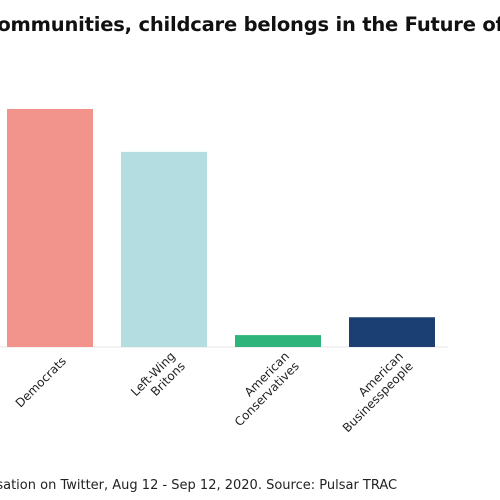 This screenshot has width=500, height=500. I want to click on x-tick-label: Democrats, so click(41, 382).